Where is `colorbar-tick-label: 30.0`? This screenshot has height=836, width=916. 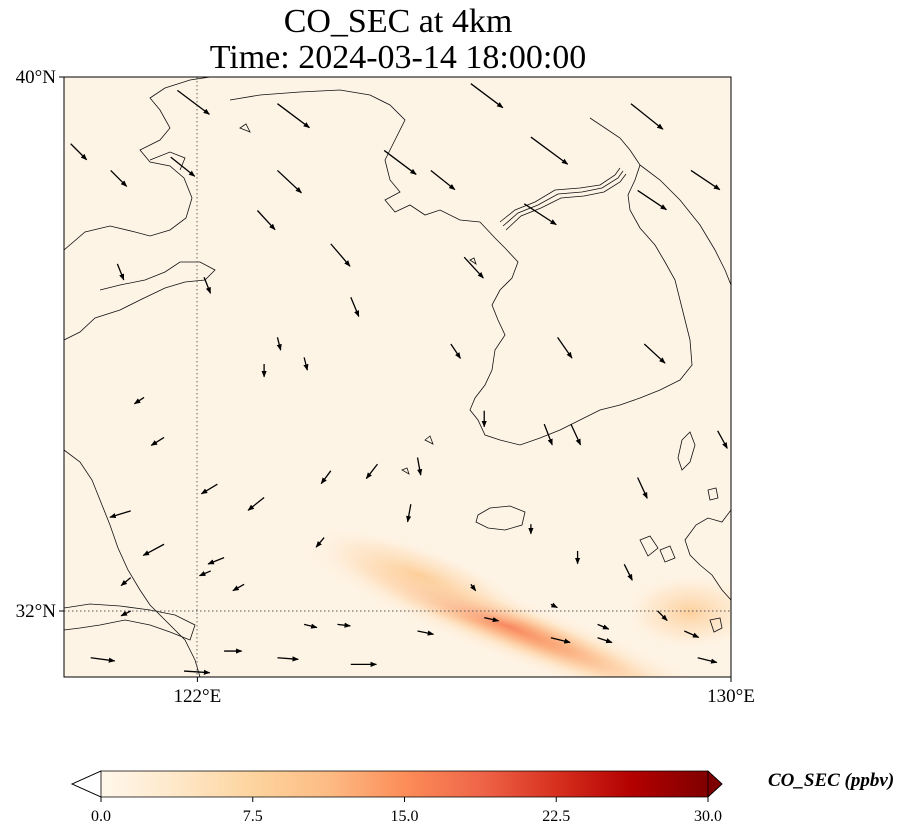
colorbar-tick-label: 30.0 is located at coordinates (708, 816).